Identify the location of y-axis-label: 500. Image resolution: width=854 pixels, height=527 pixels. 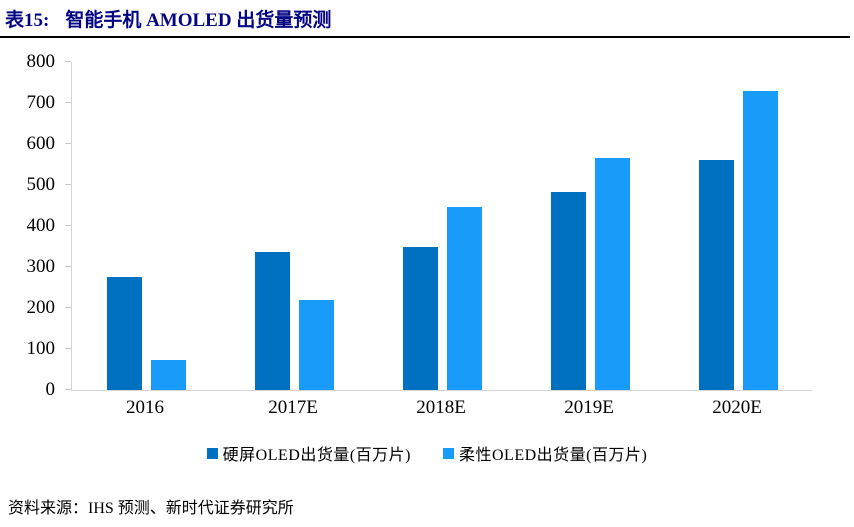
(41, 184).